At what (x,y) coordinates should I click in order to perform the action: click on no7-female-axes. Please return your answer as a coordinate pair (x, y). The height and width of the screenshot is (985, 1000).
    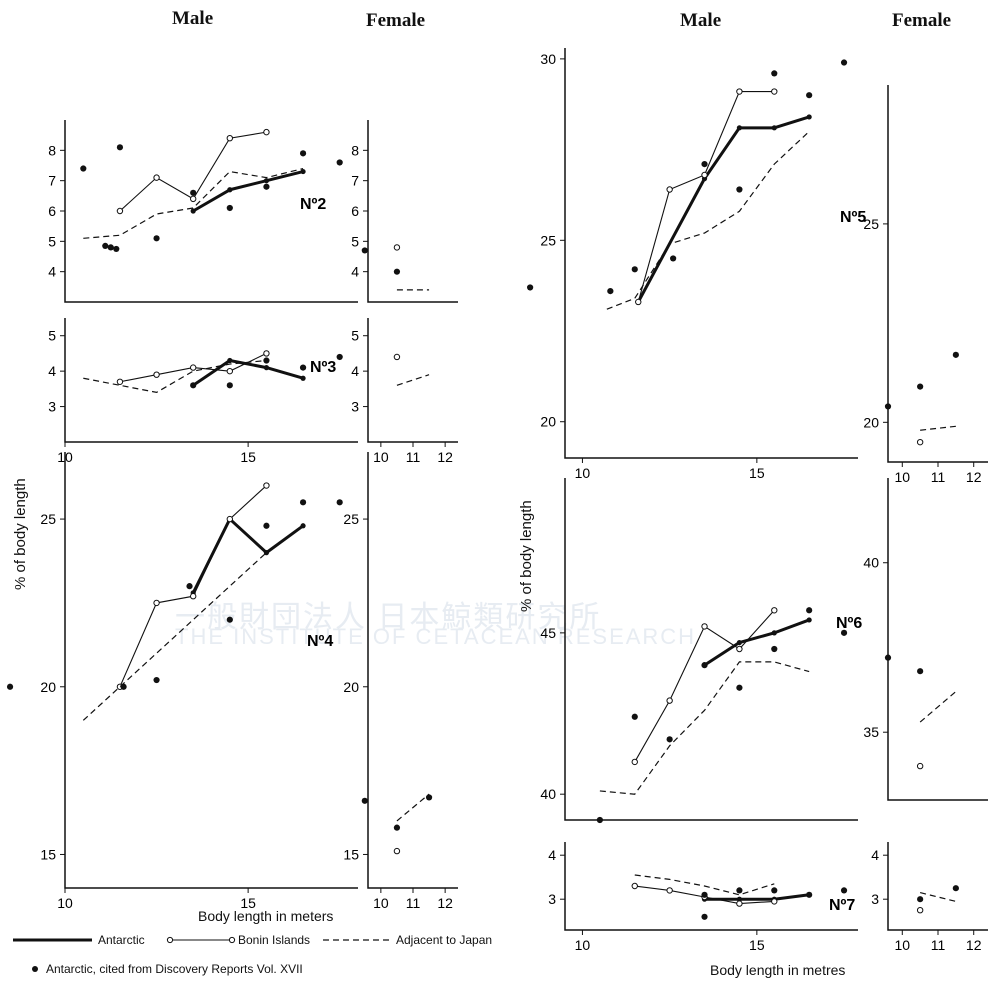
    Looking at the image, I should click on (937, 886).